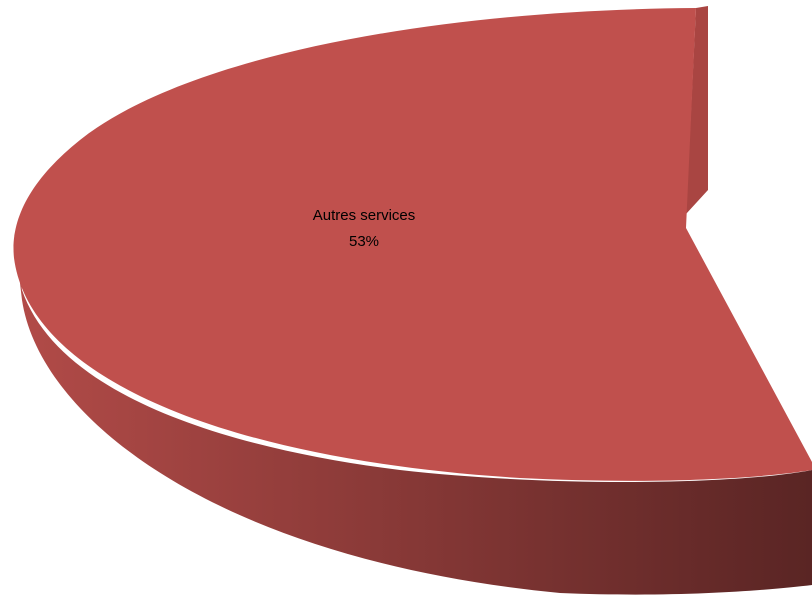 The image size is (812, 604). Describe the element at coordinates (364, 215) in the screenshot. I see `slice-label-name: Autres services` at that location.